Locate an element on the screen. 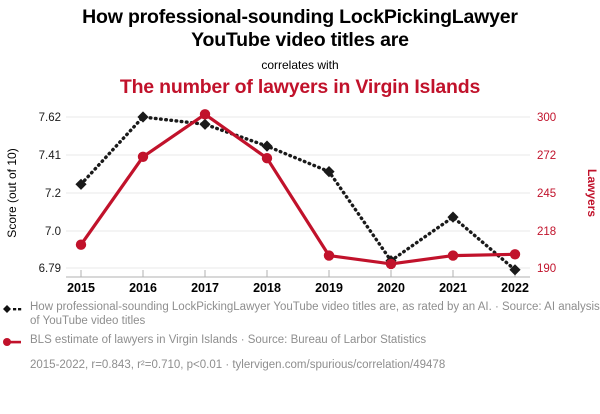 The width and height of the screenshot is (600, 414). left-axis-title: Score (out of 10) is located at coordinates (12, 192).